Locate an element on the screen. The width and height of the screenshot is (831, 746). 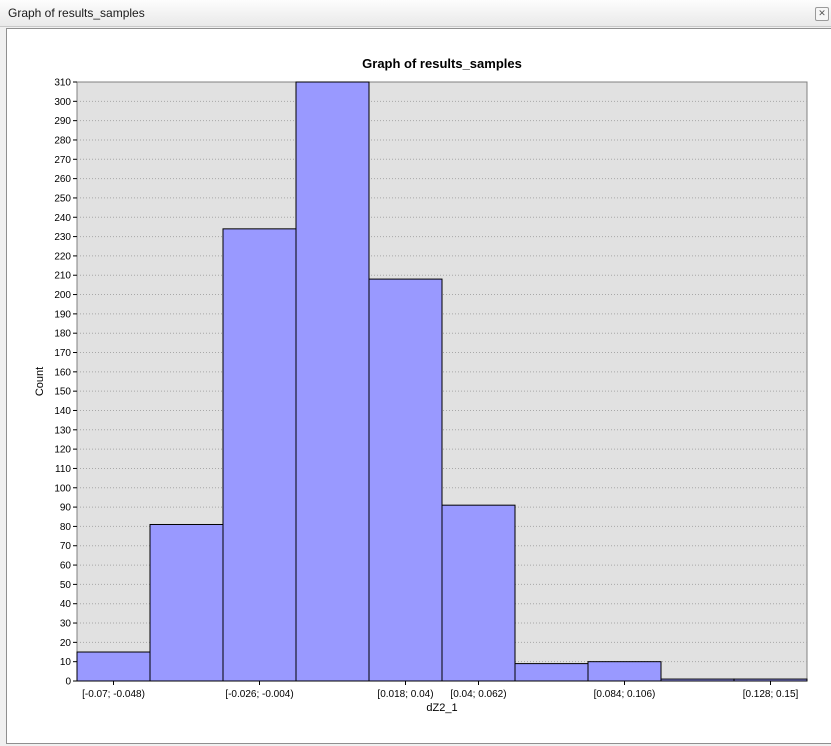
y-axis-label: Count is located at coordinates (40, 381).